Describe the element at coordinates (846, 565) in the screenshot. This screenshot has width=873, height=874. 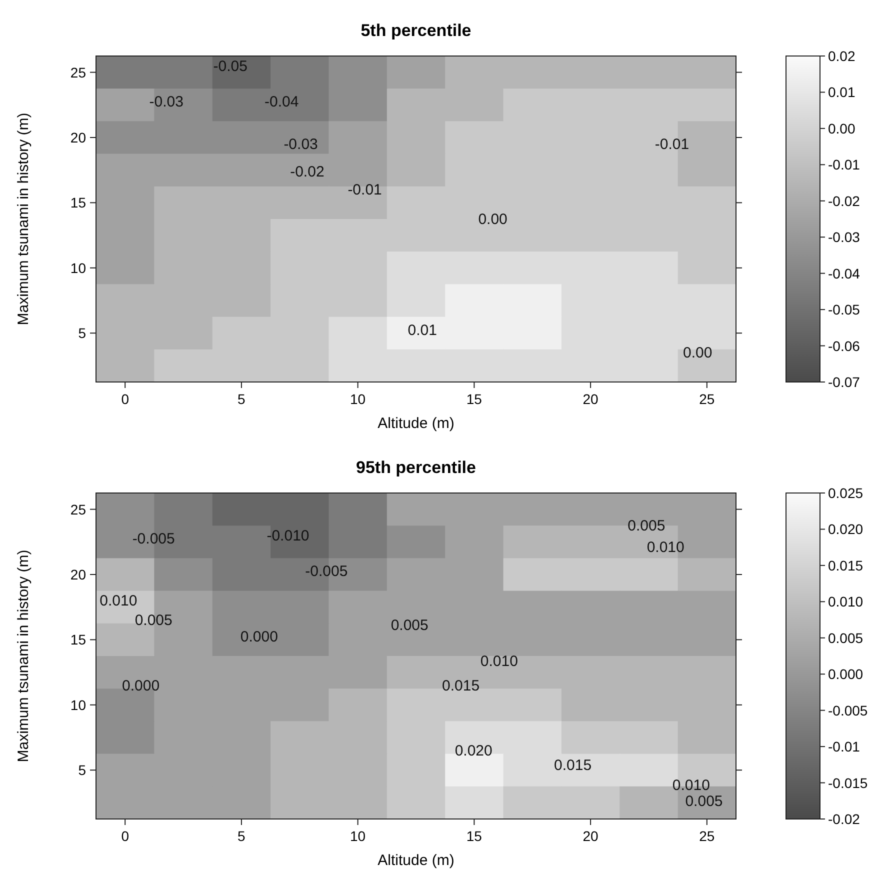
I see `color-bar-label: 0.015` at that location.